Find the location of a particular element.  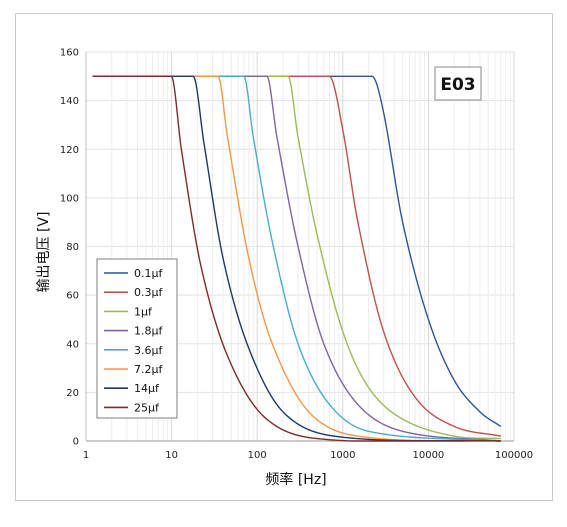

x-tick-label: 1 is located at coordinates (86, 455).